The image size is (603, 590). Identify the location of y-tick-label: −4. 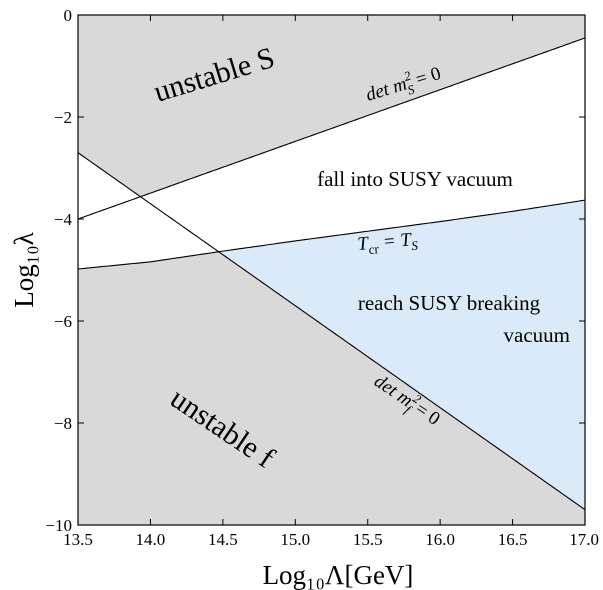
(63, 219).